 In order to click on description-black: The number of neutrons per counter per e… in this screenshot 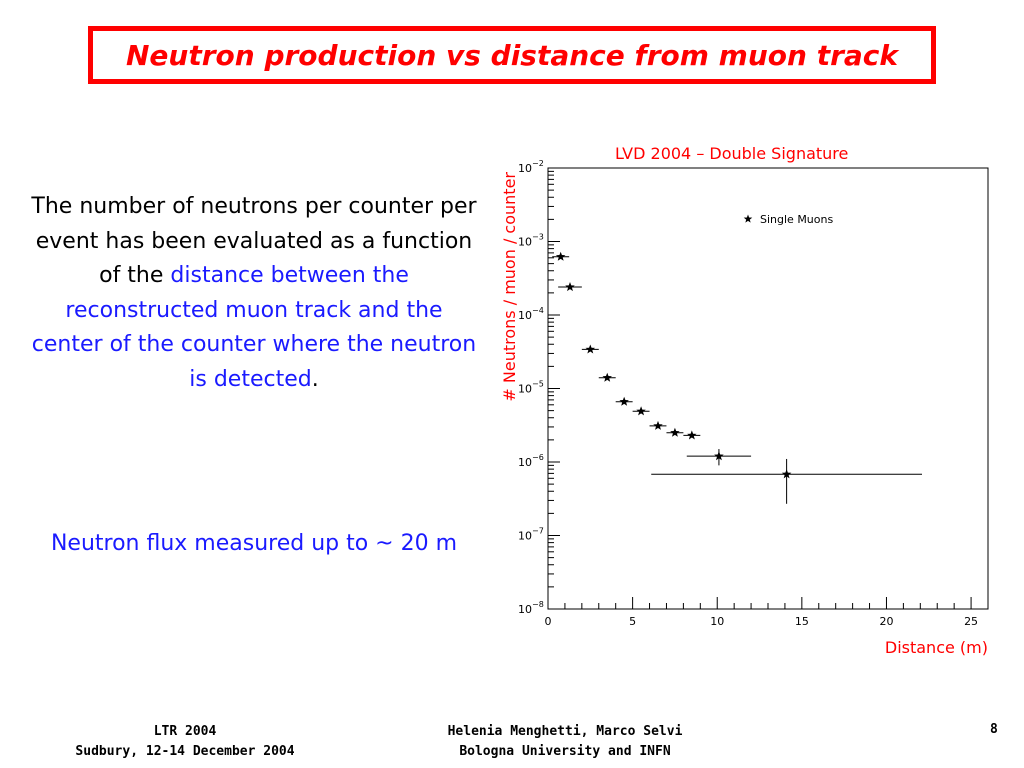, I will do `click(254, 241)`.